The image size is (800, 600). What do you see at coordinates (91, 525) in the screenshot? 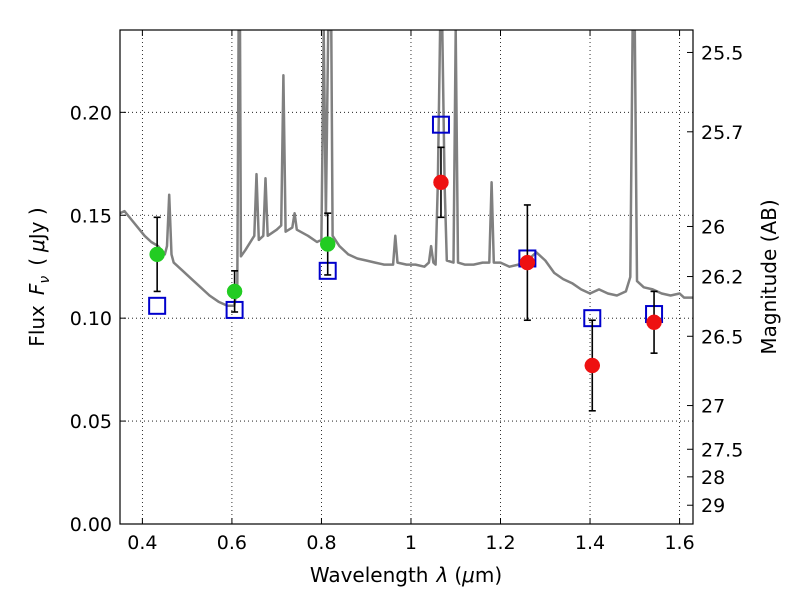
I see `y-tick-label: 0.00` at bounding box center [91, 525].